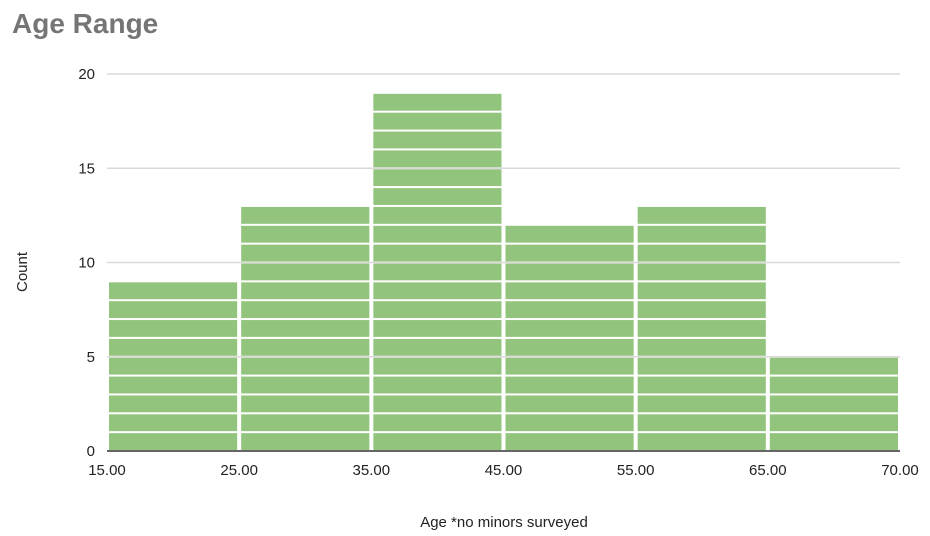 This screenshot has height=536, width=930. I want to click on x-tick-label: 45.00, so click(504, 470).